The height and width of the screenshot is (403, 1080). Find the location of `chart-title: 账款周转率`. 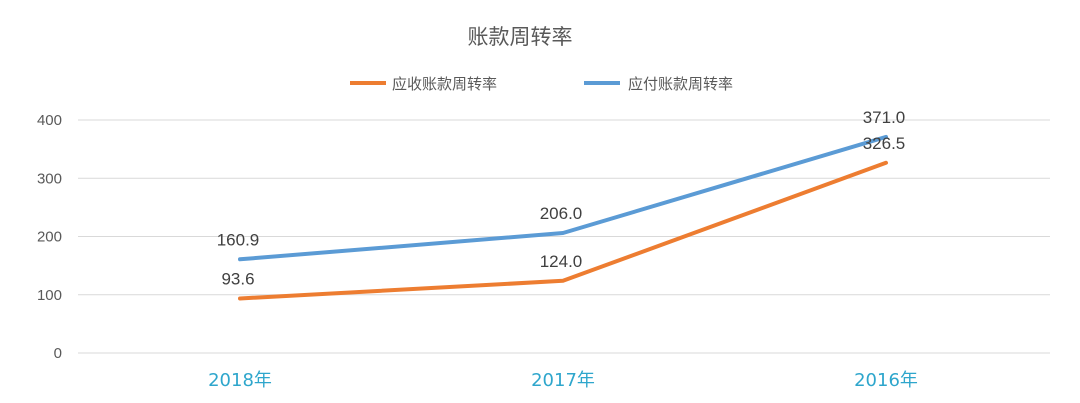

chart-title: 账款周转率 is located at coordinates (520, 37).